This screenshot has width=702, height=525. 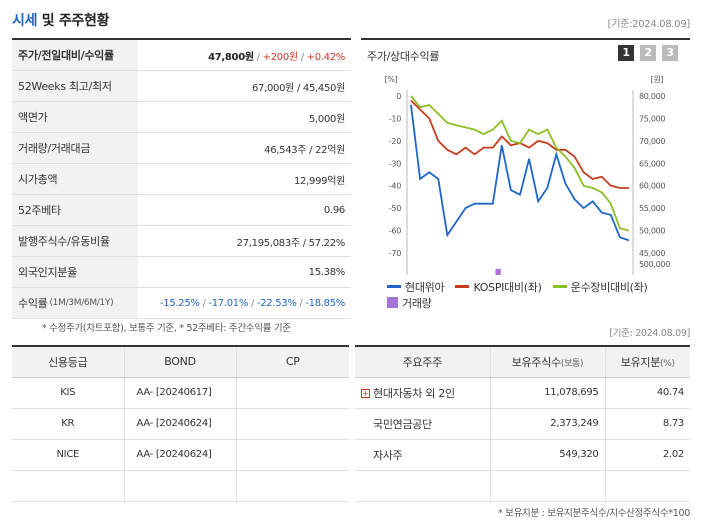 What do you see at coordinates (75, 86) in the screenshot?
I see `stat-label: 52Weeks 최고/최저` at bounding box center [75, 86].